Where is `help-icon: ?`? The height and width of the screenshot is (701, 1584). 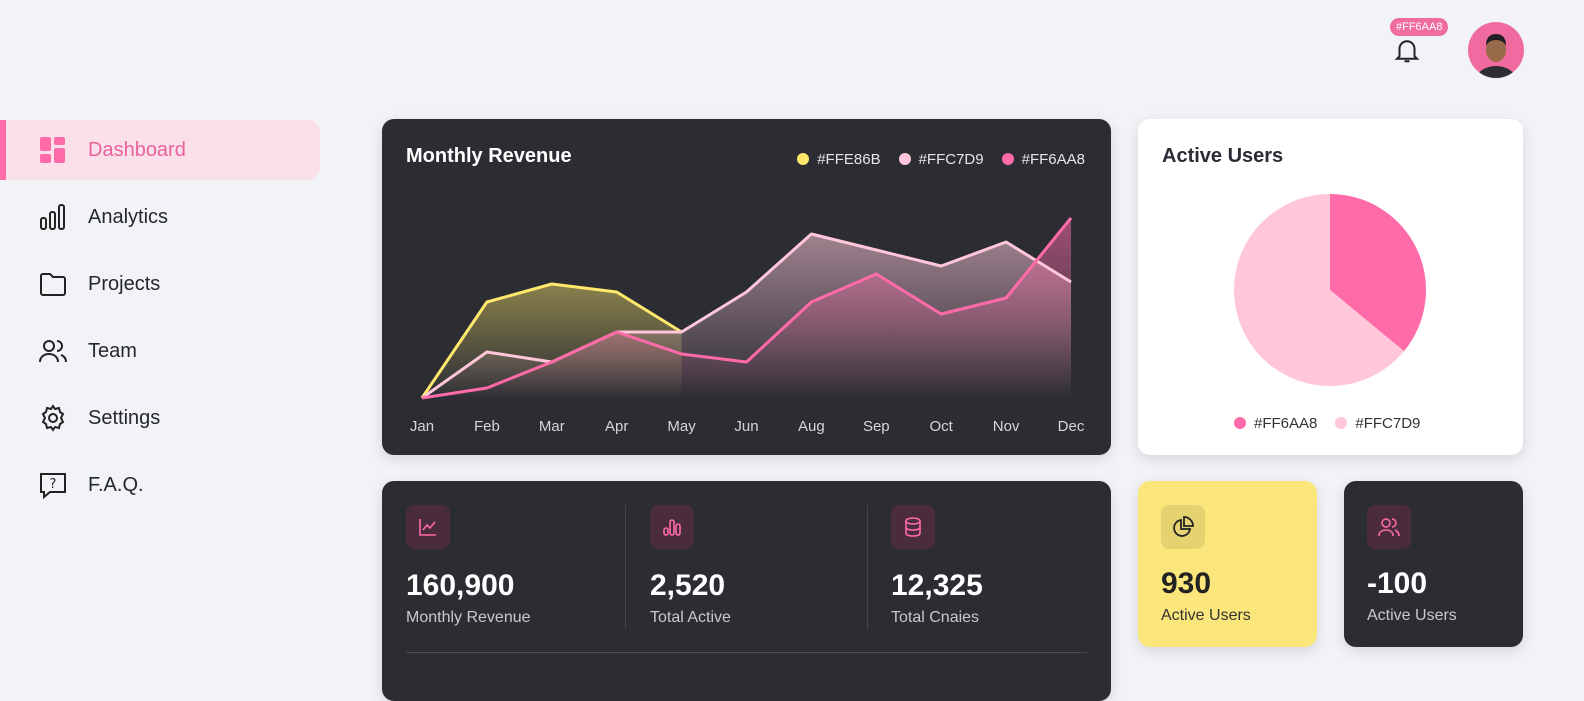 help-icon: ? is located at coordinates (53, 486).